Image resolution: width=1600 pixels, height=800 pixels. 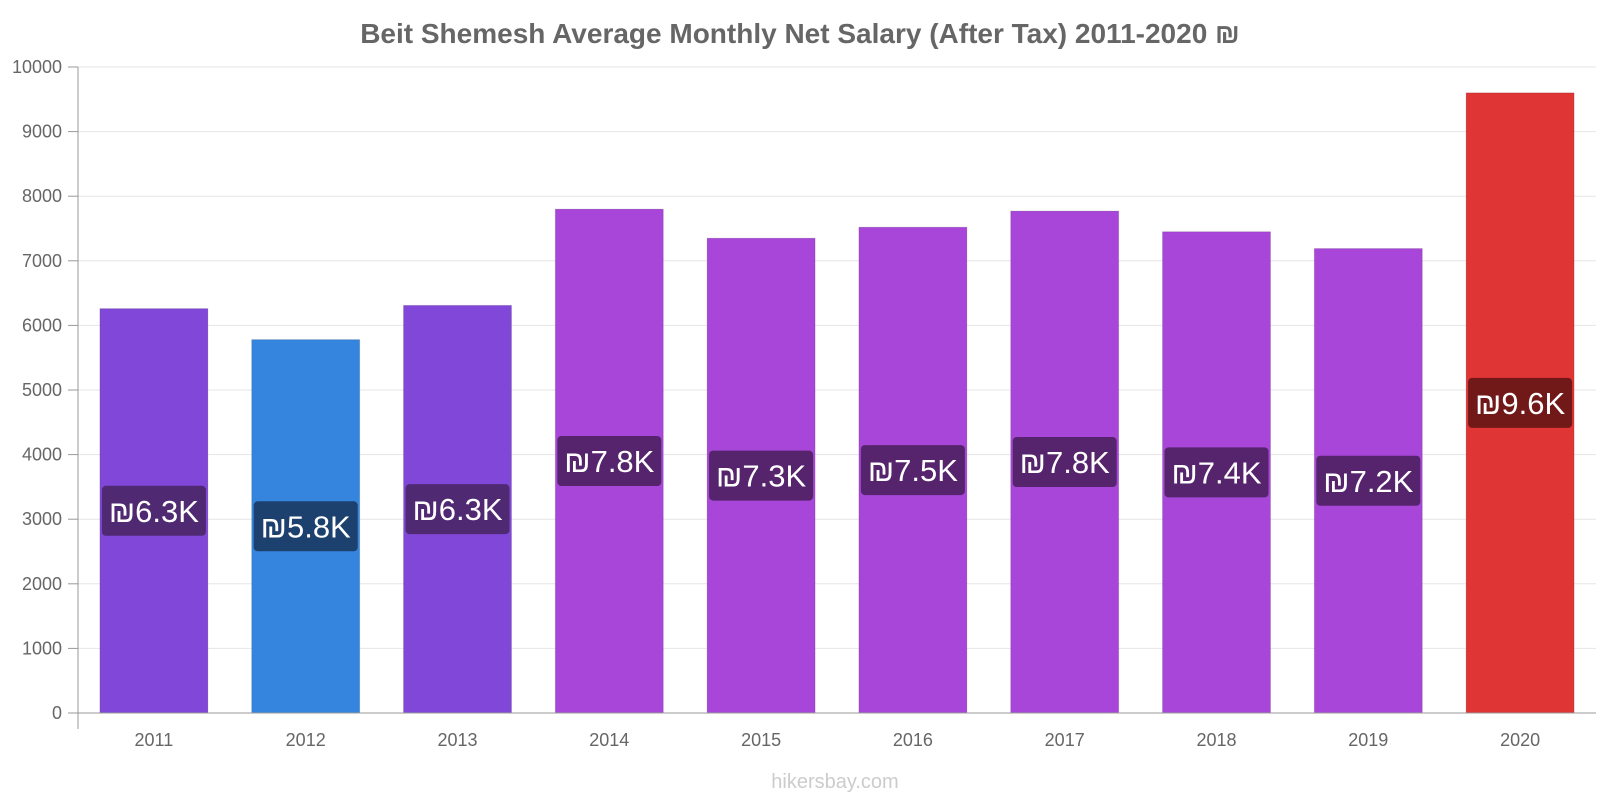 I want to click on data-label: ₪5.8K, so click(x=306, y=526).